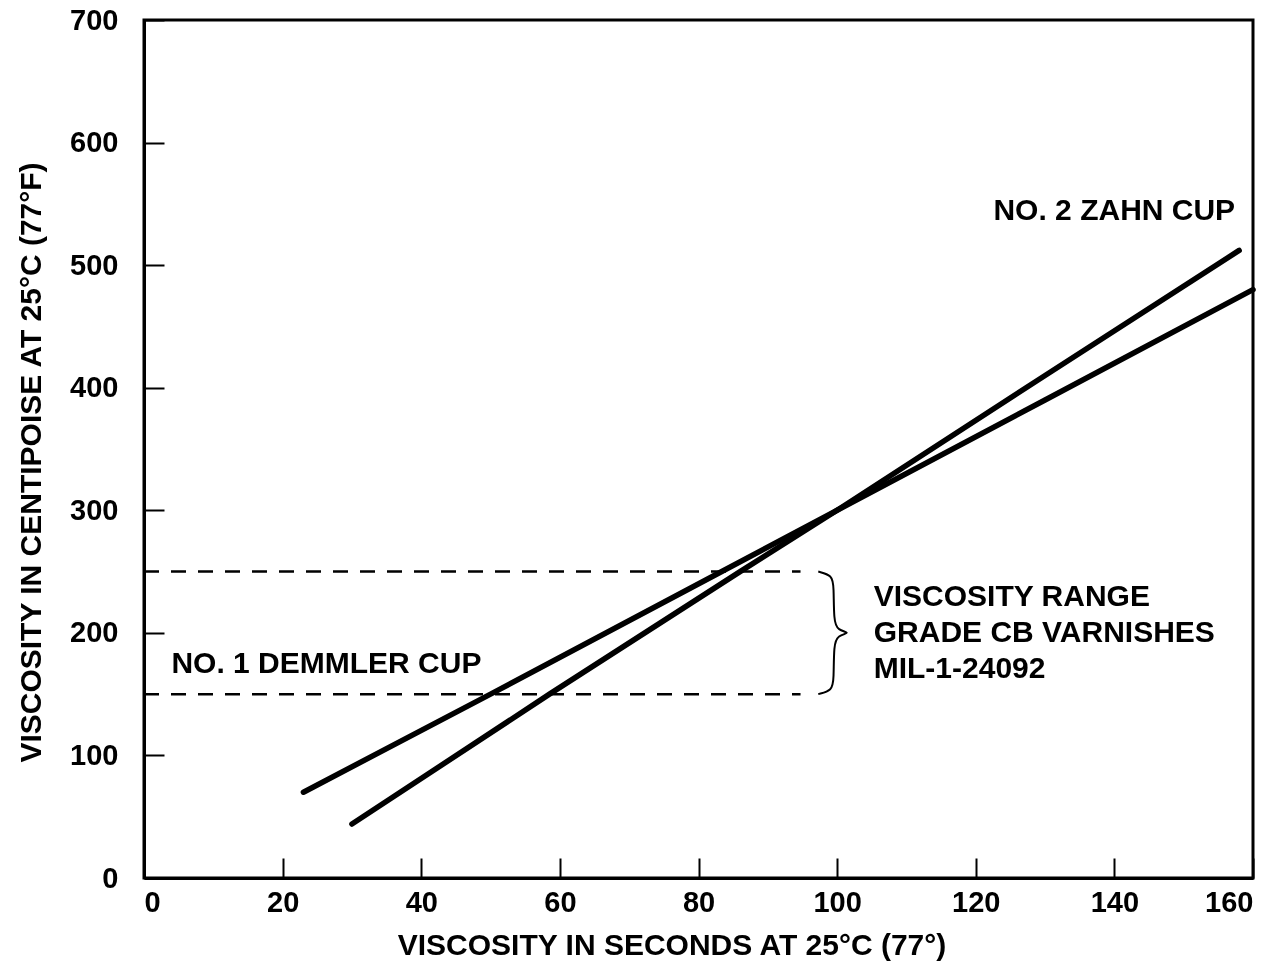  What do you see at coordinates (672, 944) in the screenshot?
I see `x-axis-title: VISCOSITY IN SECONDS AT 25°C (77°)` at bounding box center [672, 944].